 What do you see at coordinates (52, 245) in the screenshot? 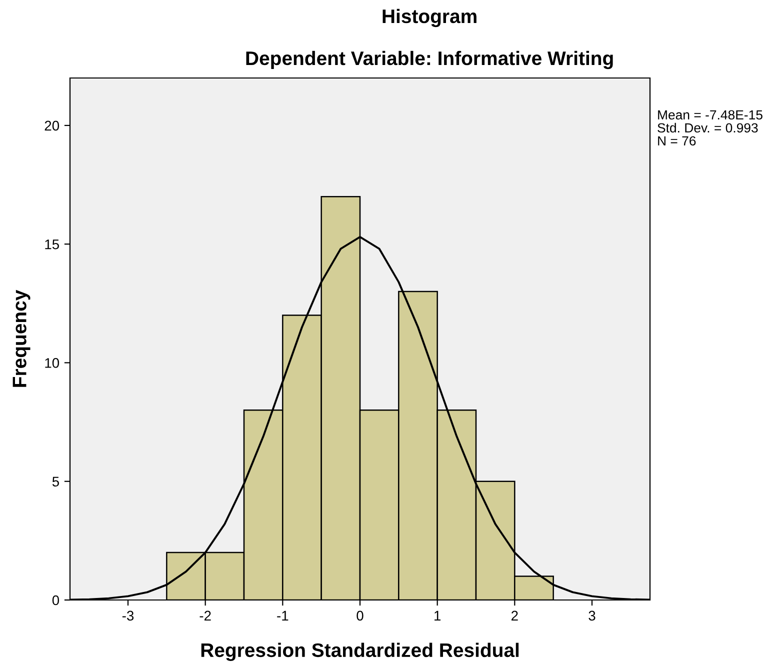
I see `y-tick-label: 15` at bounding box center [52, 245].